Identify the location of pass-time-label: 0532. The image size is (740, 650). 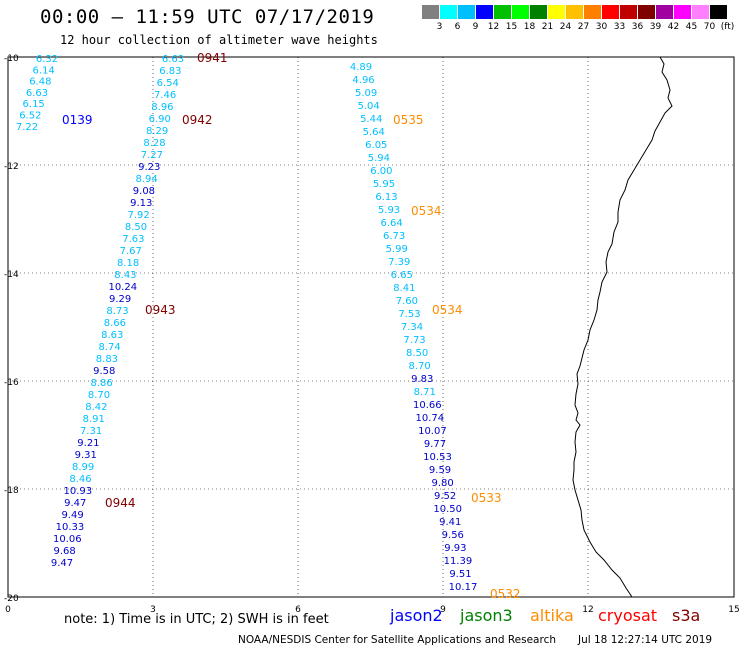
(505, 594).